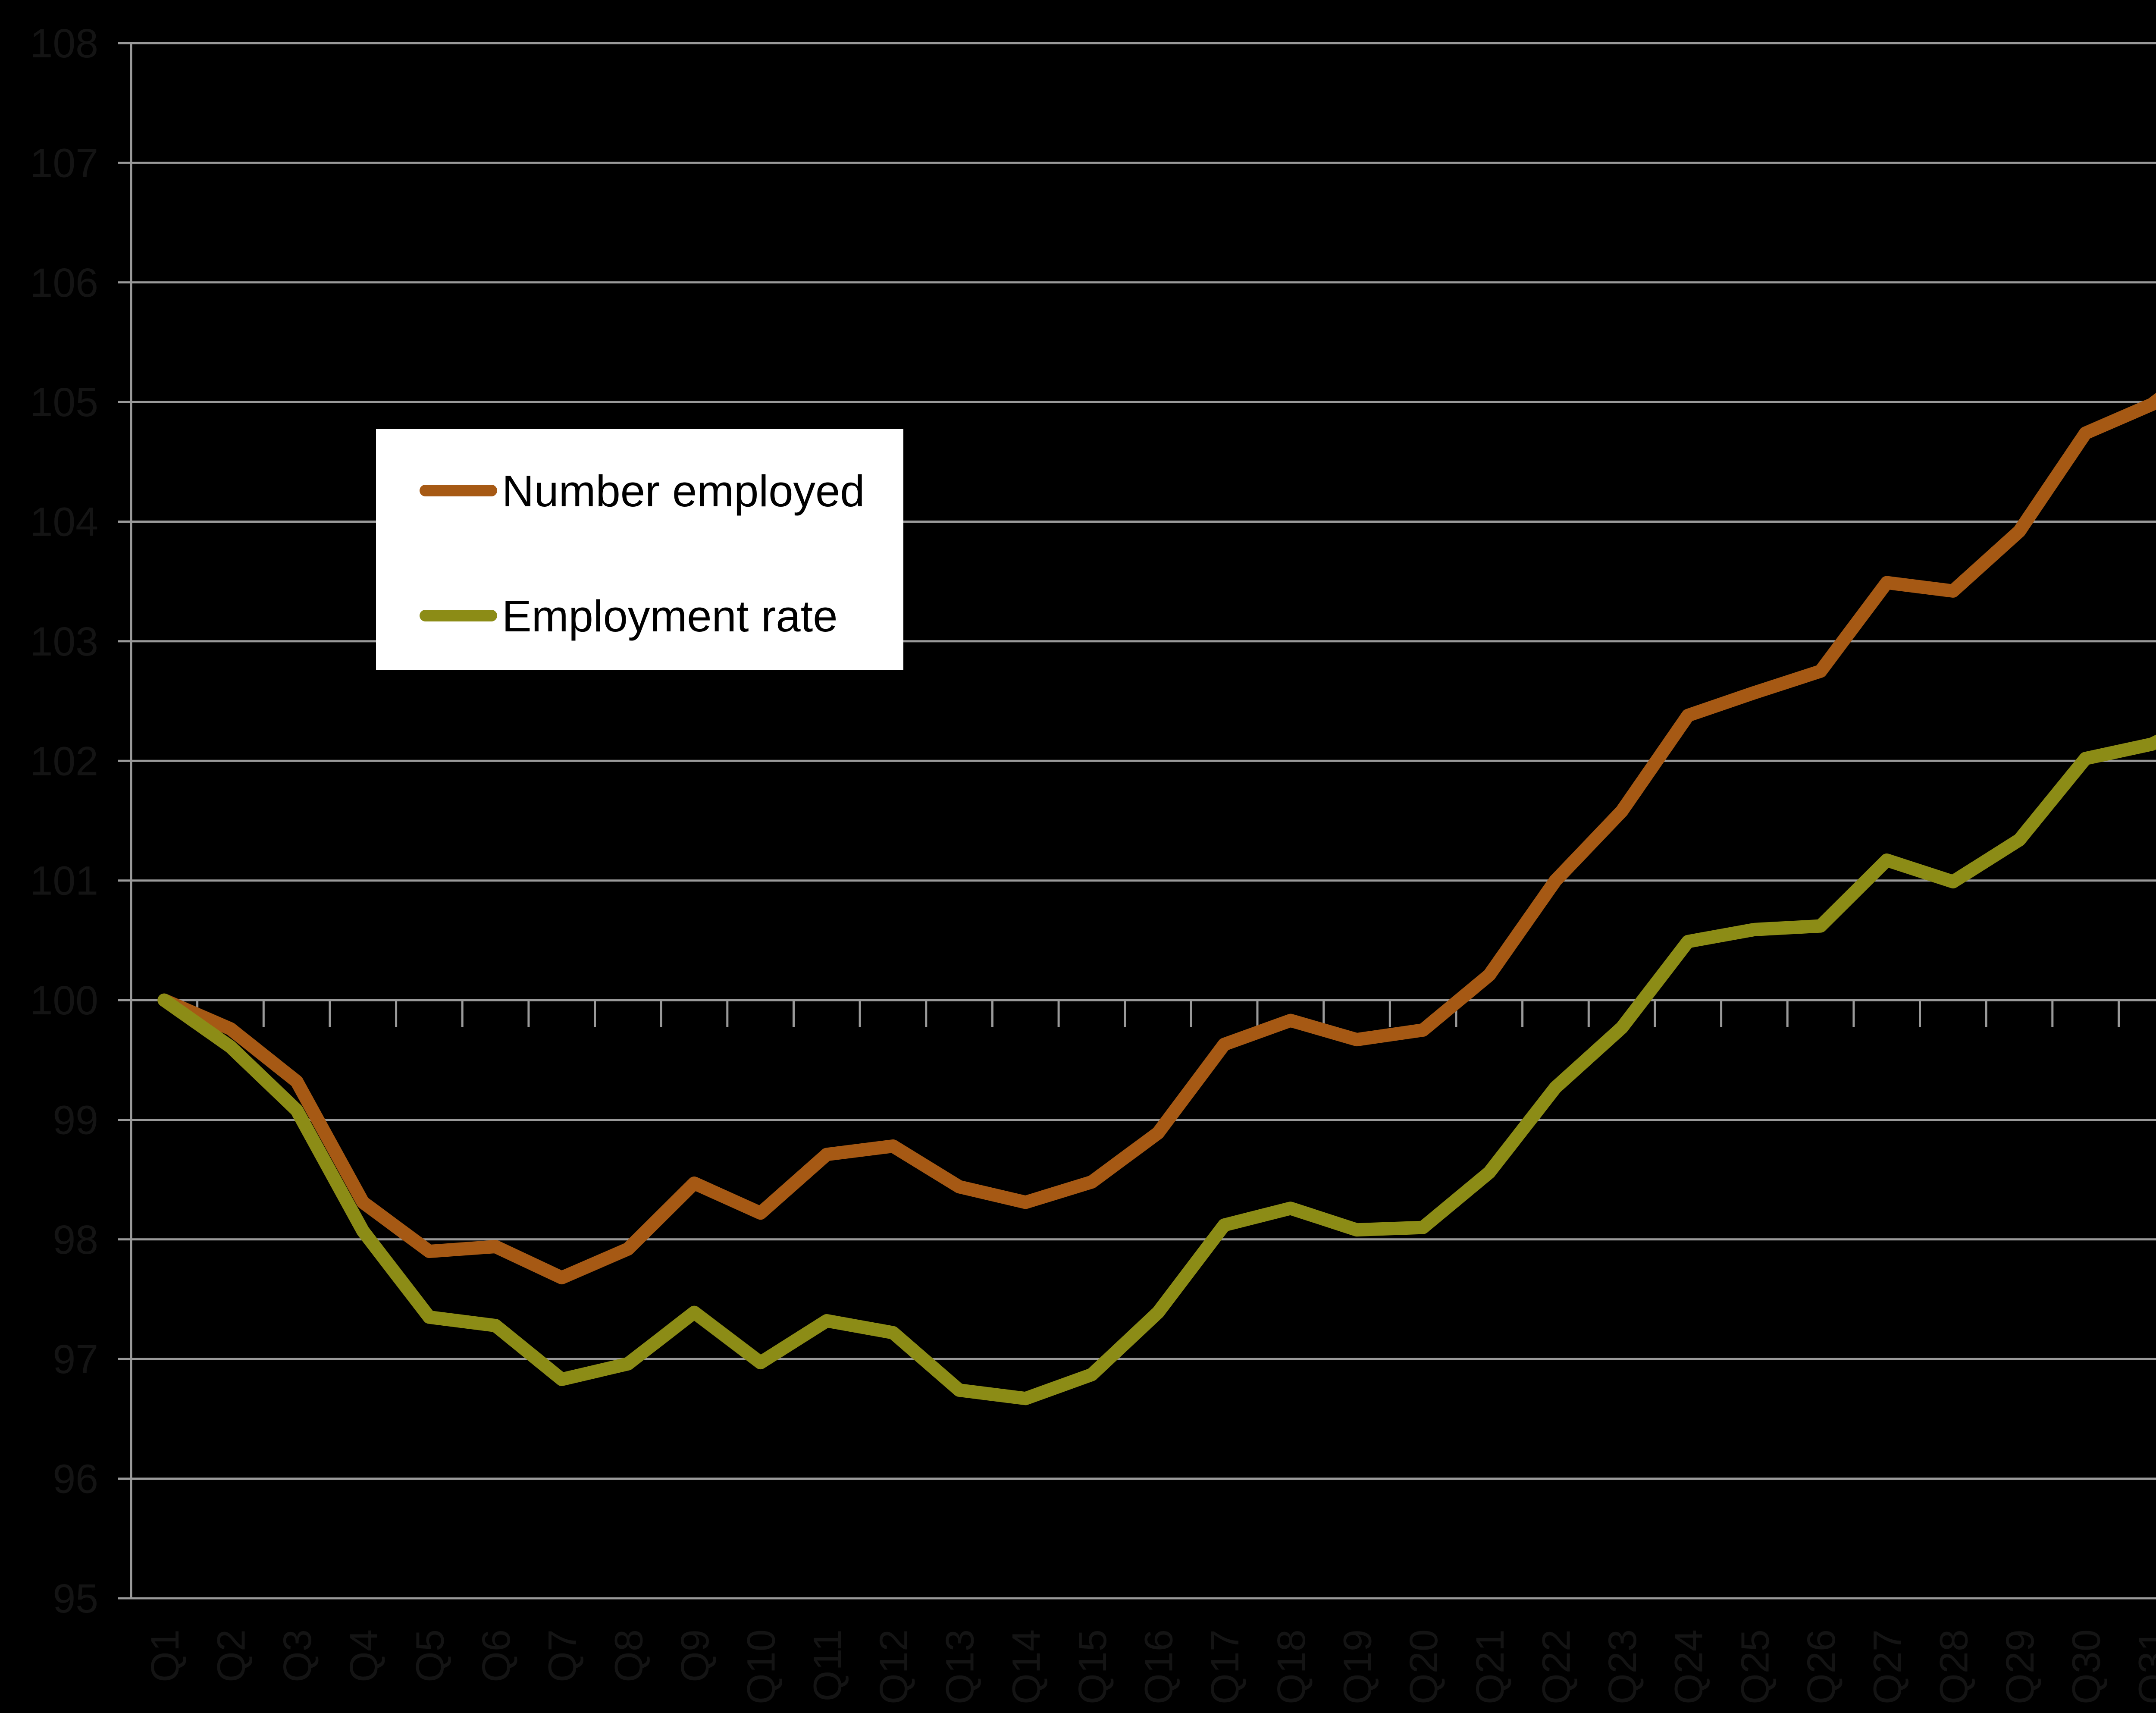 The image size is (2156, 1713). What do you see at coordinates (64, 522) in the screenshot?
I see `svg-text: 104` at bounding box center [64, 522].